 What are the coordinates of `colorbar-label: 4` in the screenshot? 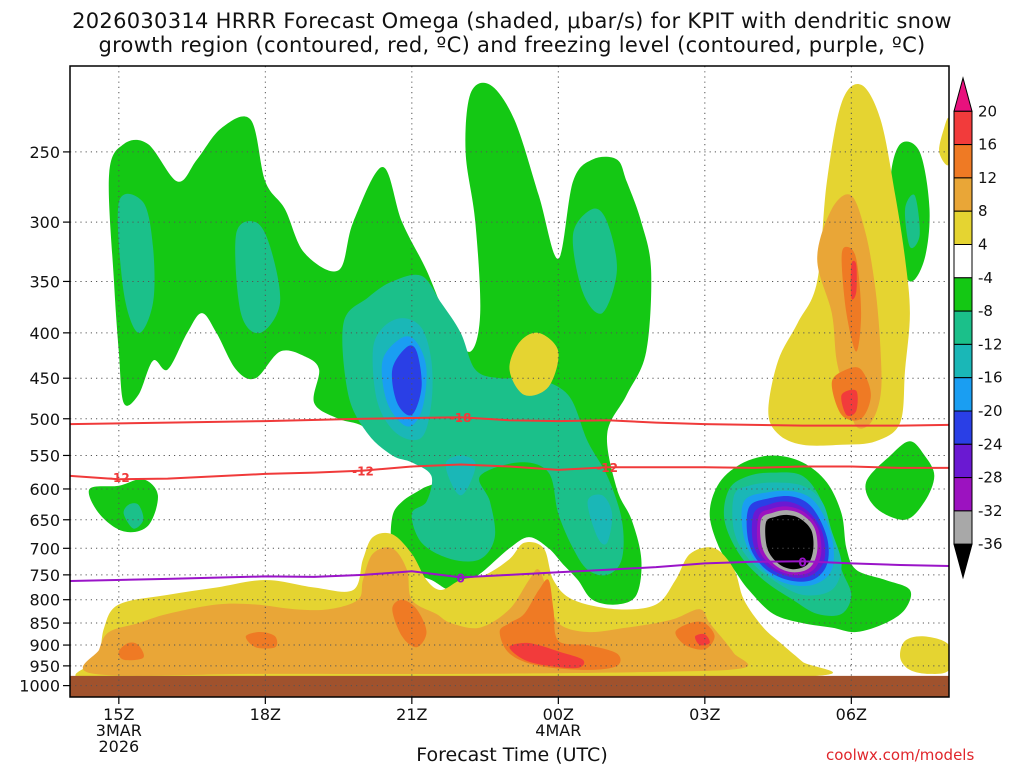 It's located at (983, 245).